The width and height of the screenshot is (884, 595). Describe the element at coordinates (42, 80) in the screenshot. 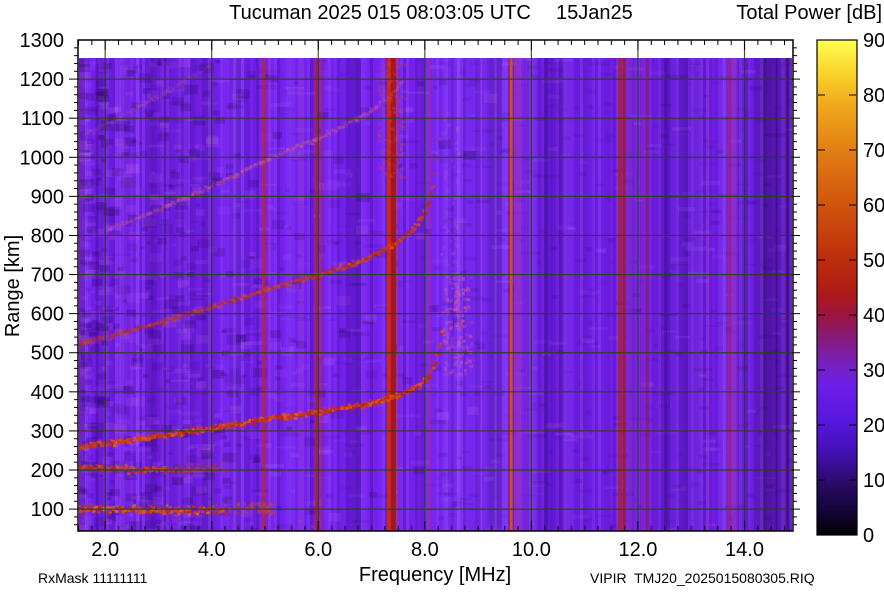

I see `y-tick-label: 1200` at that location.